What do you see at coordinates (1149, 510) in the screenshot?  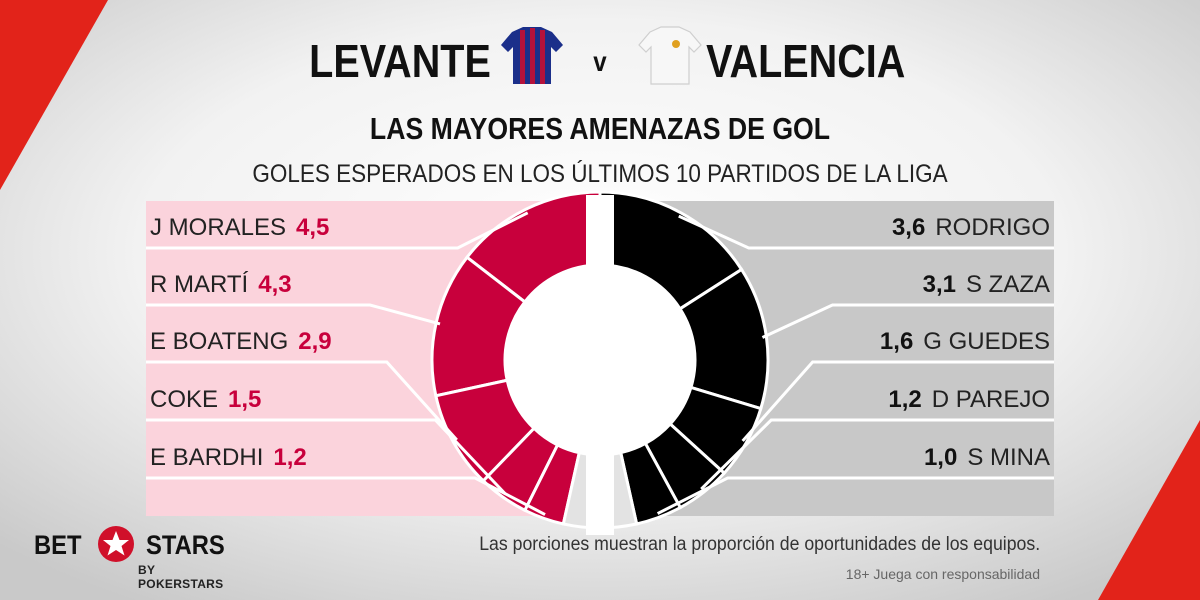 I see `corner-accent-bottom-right` at bounding box center [1149, 510].